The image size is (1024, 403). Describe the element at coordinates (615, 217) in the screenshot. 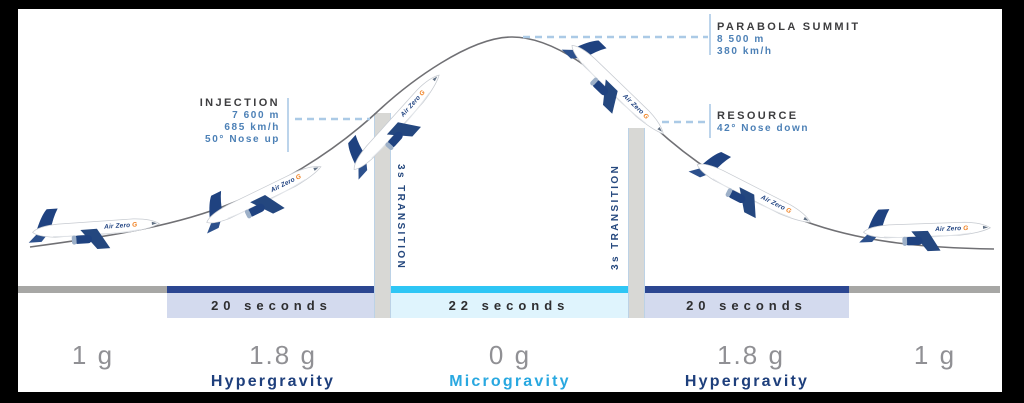

I see `transition-label-right: 3s TRANSITION` at that location.